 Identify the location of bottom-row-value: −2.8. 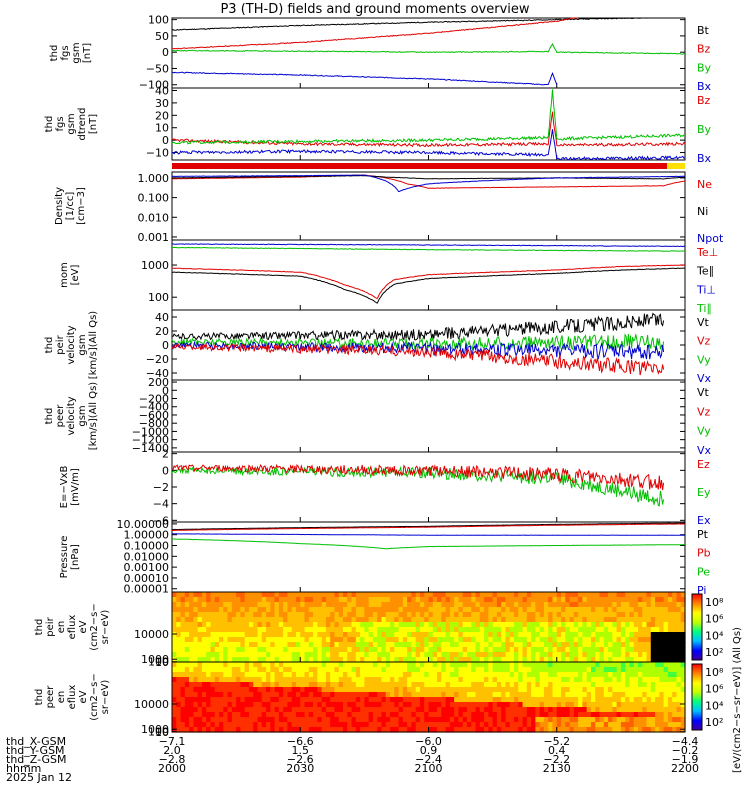
(172, 759).